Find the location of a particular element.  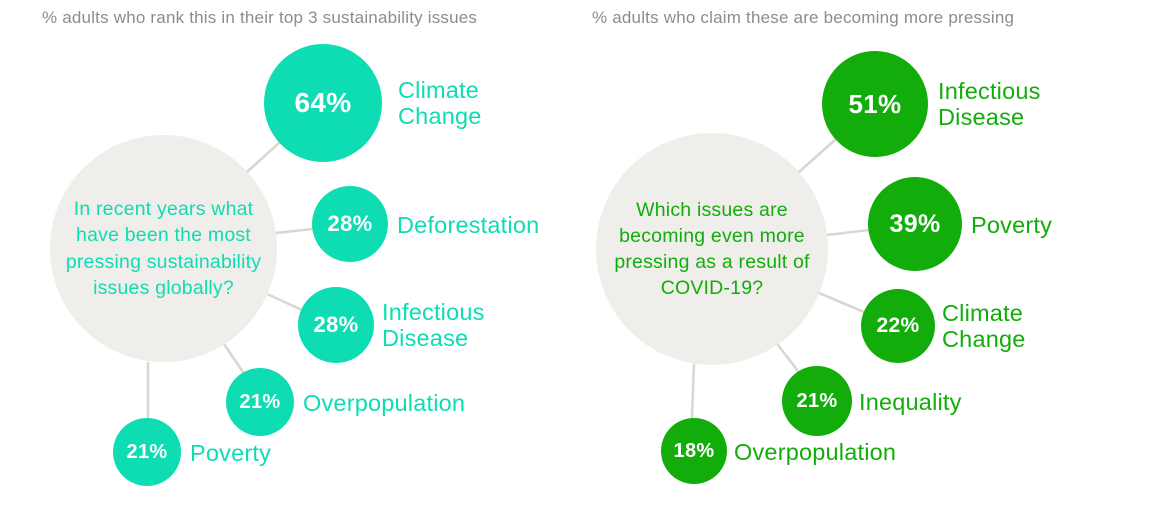

right-label-overpopulation: Overpopulation is located at coordinates (815, 452).